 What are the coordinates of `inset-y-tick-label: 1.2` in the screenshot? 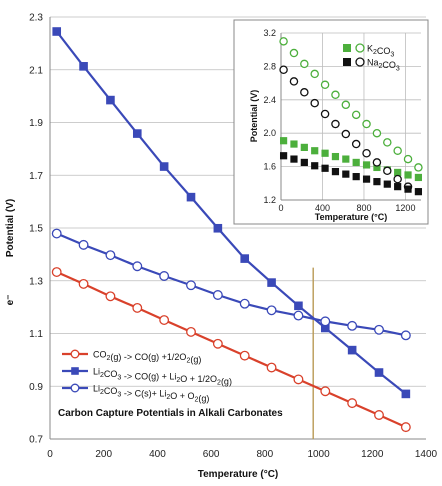 It's located at (269, 200).